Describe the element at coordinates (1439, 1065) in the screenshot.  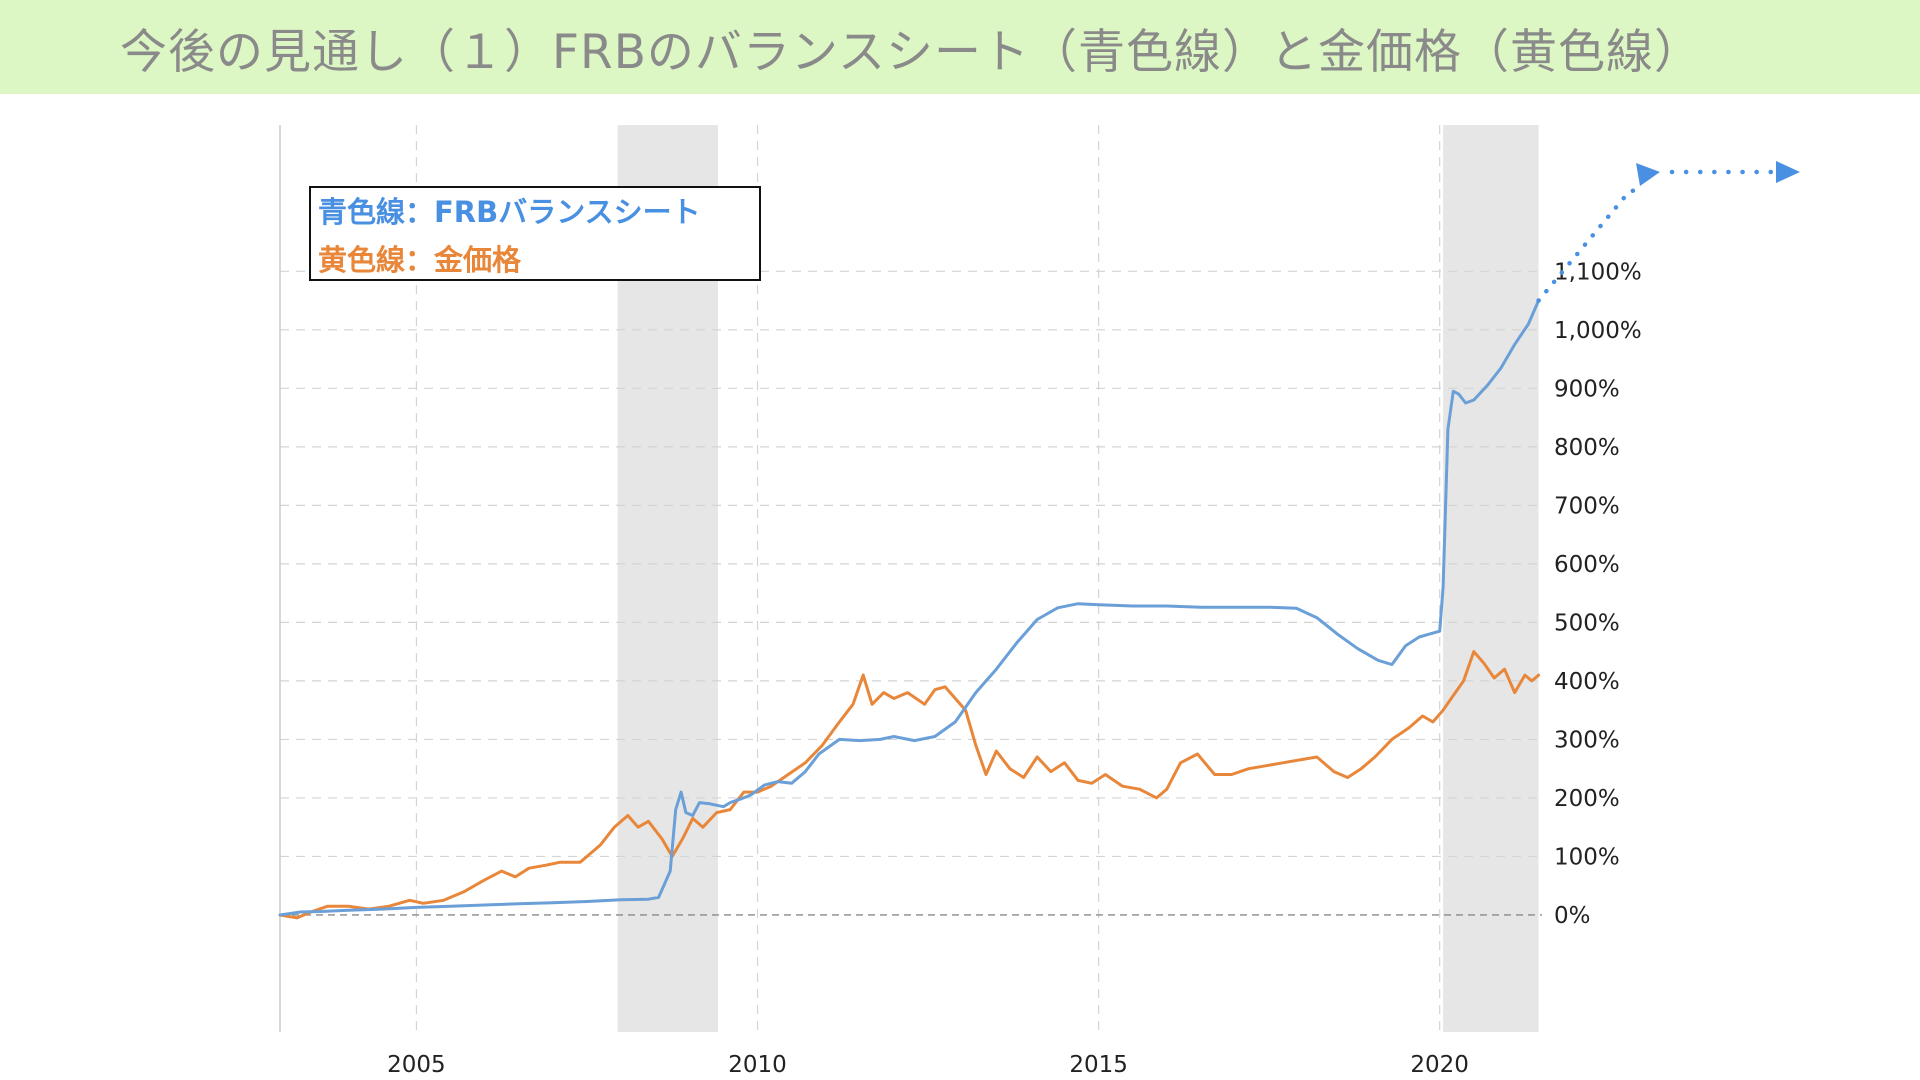
I see `x-tick-label: 2020` at that location.